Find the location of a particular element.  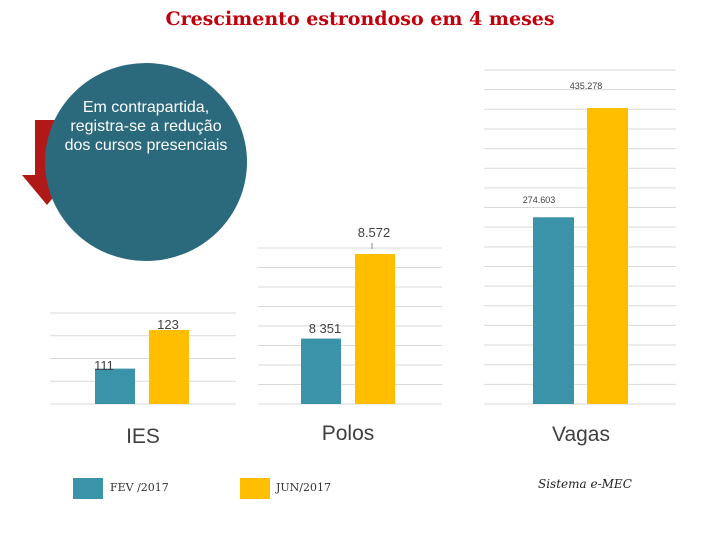

bar-ies-jun is located at coordinates (169, 367).